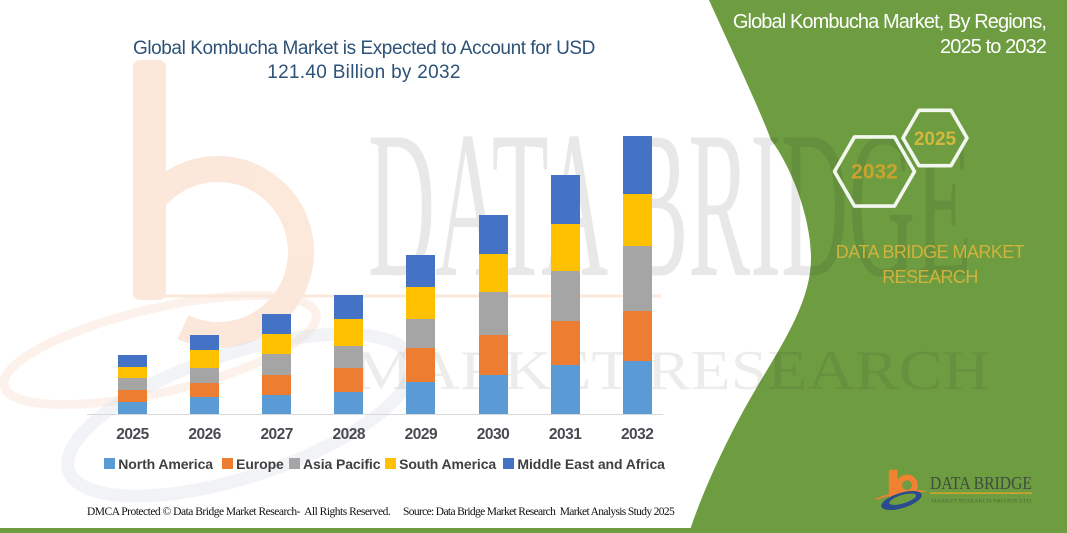 Image resolution: width=1067 pixels, height=533 pixels. What do you see at coordinates (672, 371) in the screenshot?
I see `svg-text: MARKET RESEARCH` at bounding box center [672, 371].